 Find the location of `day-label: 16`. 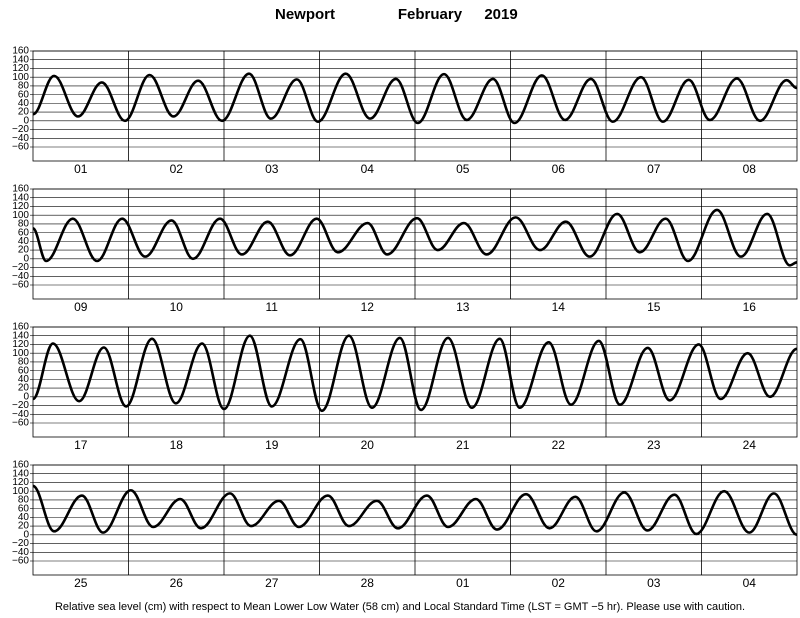

day-label: 16 is located at coordinates (750, 307).